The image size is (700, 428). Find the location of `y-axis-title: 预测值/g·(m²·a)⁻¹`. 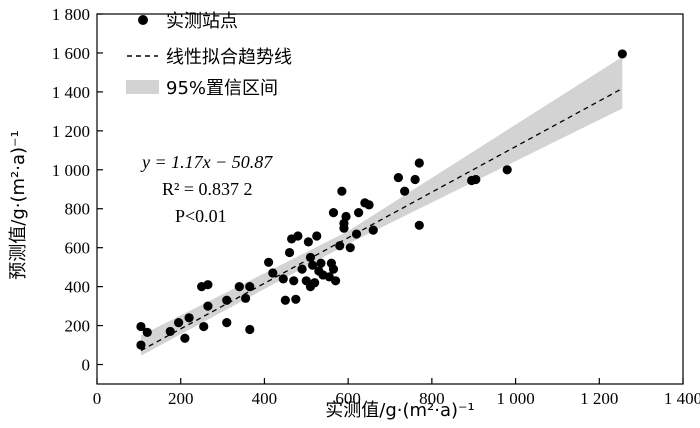

y-axis-title: 预测值/g·(m²·a)⁻¹ is located at coordinates (18, 204).